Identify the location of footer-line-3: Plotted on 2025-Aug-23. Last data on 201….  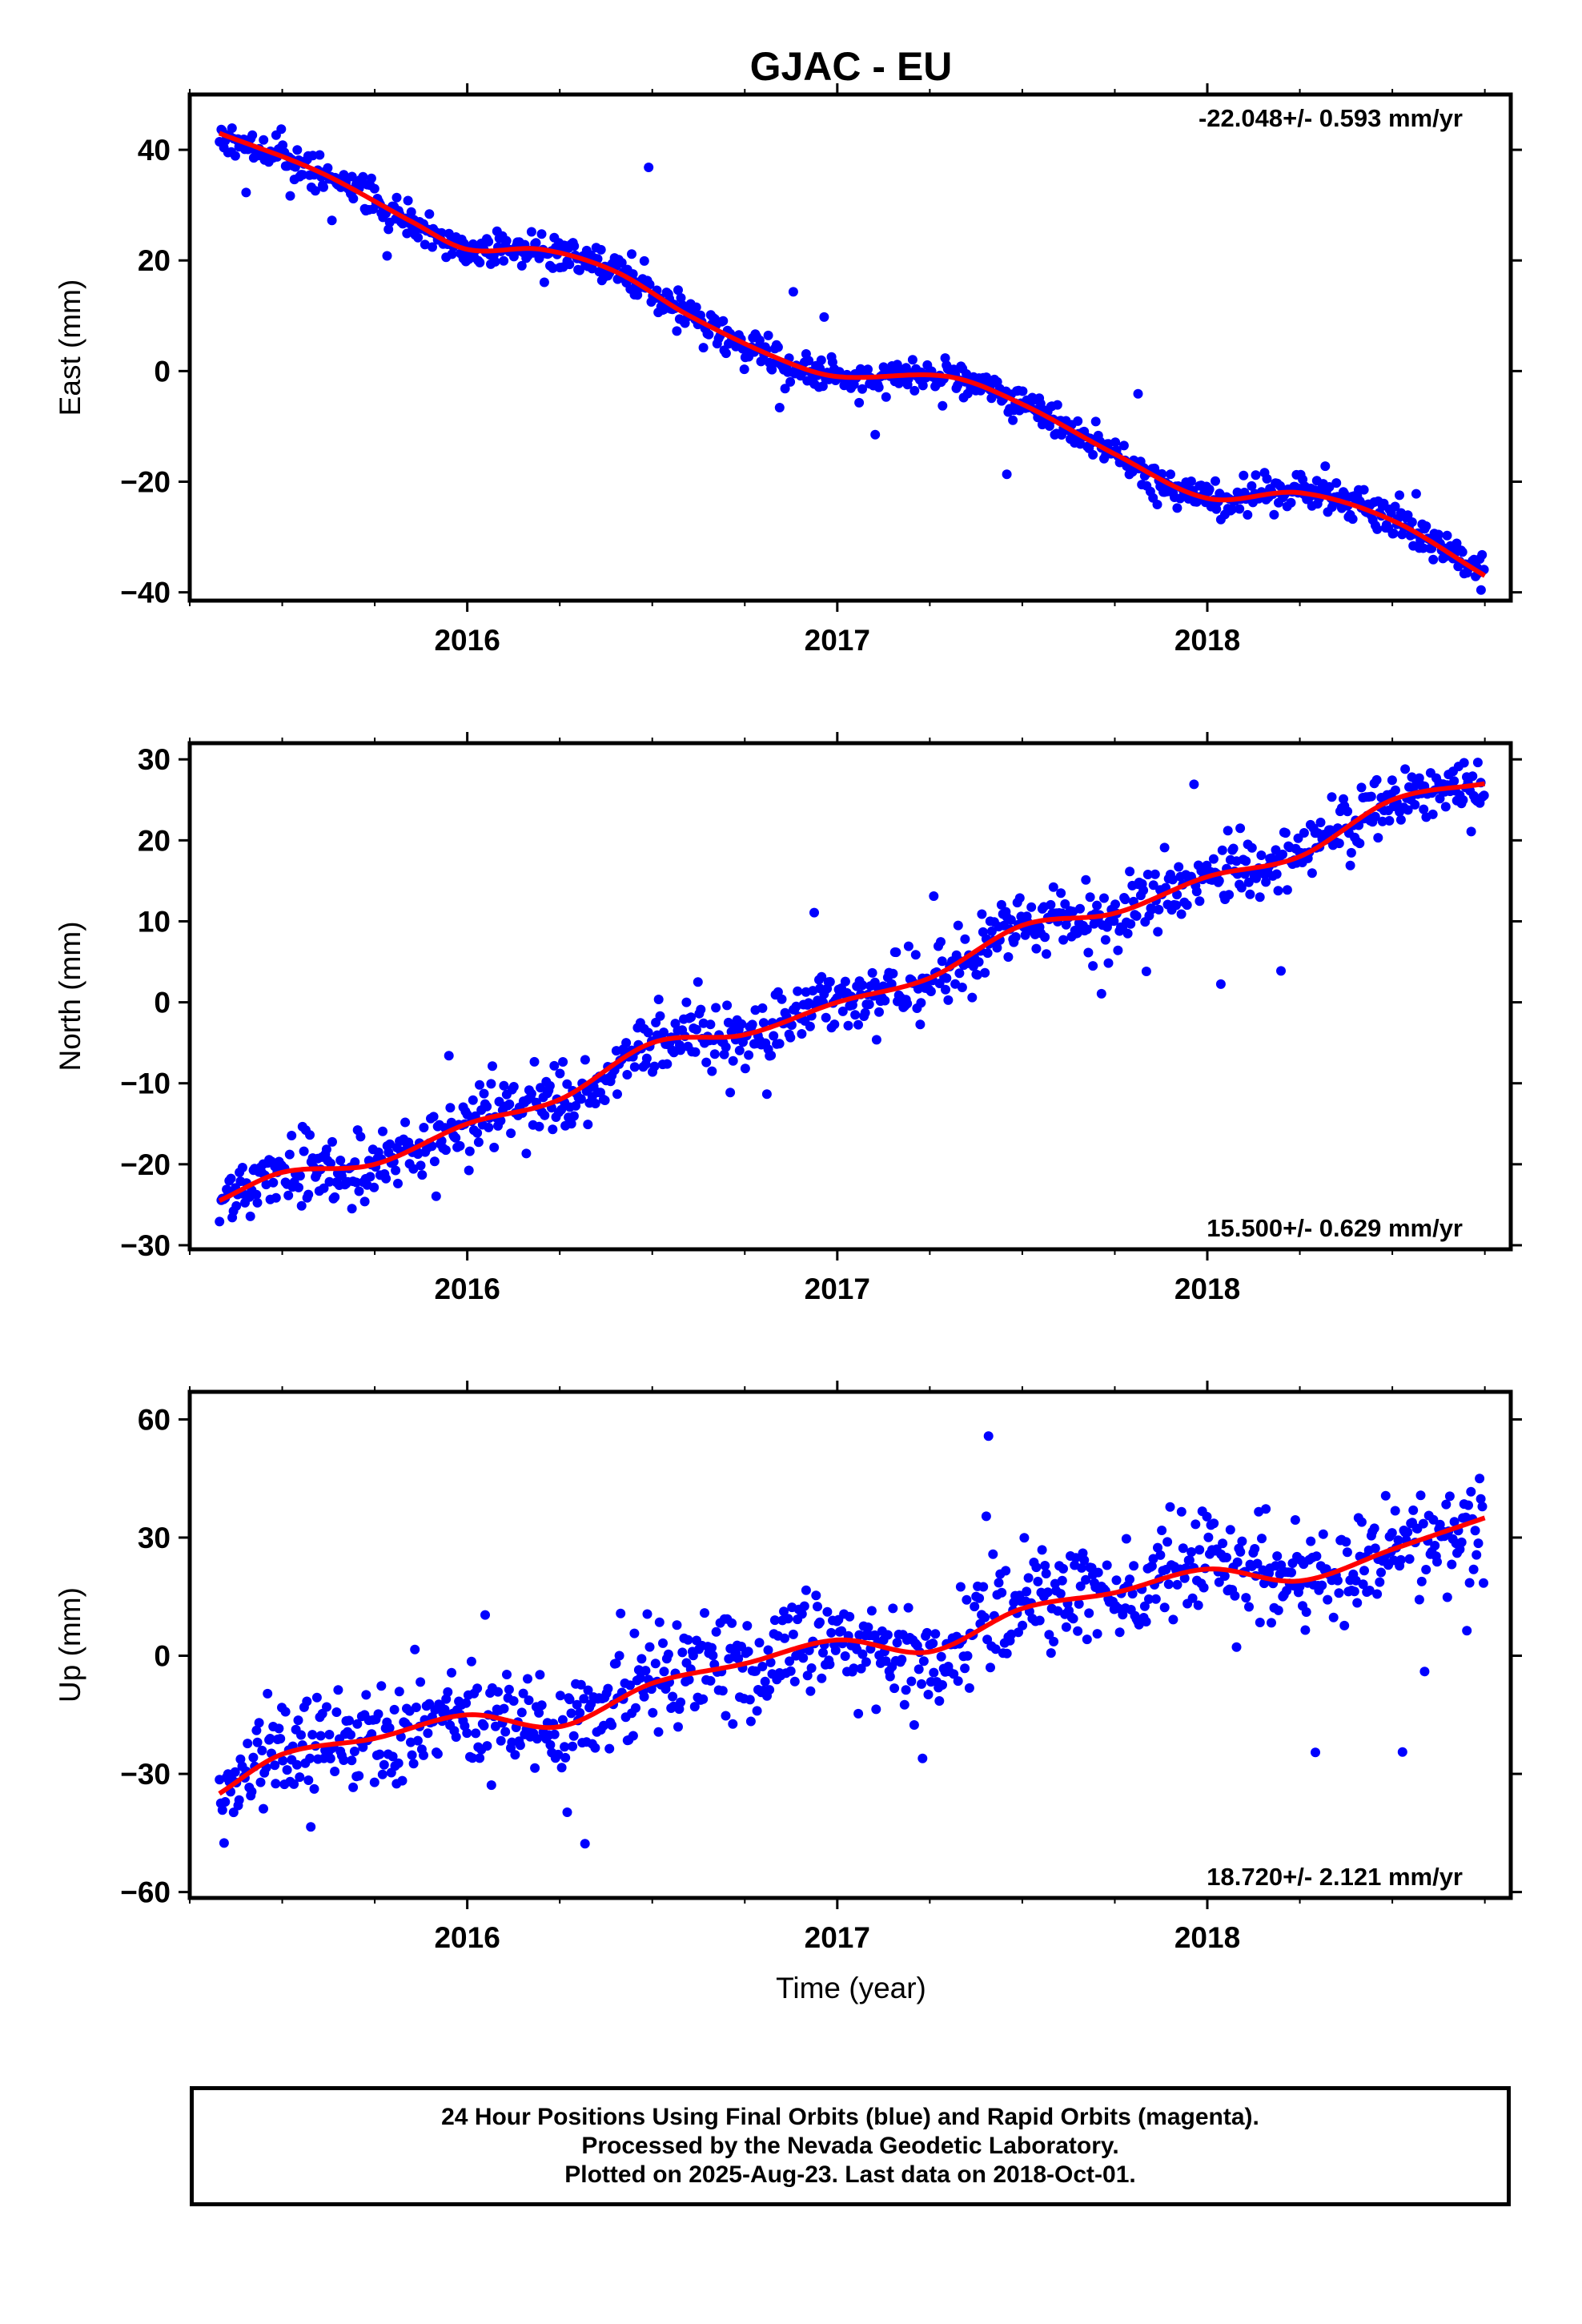
(850, 2174).